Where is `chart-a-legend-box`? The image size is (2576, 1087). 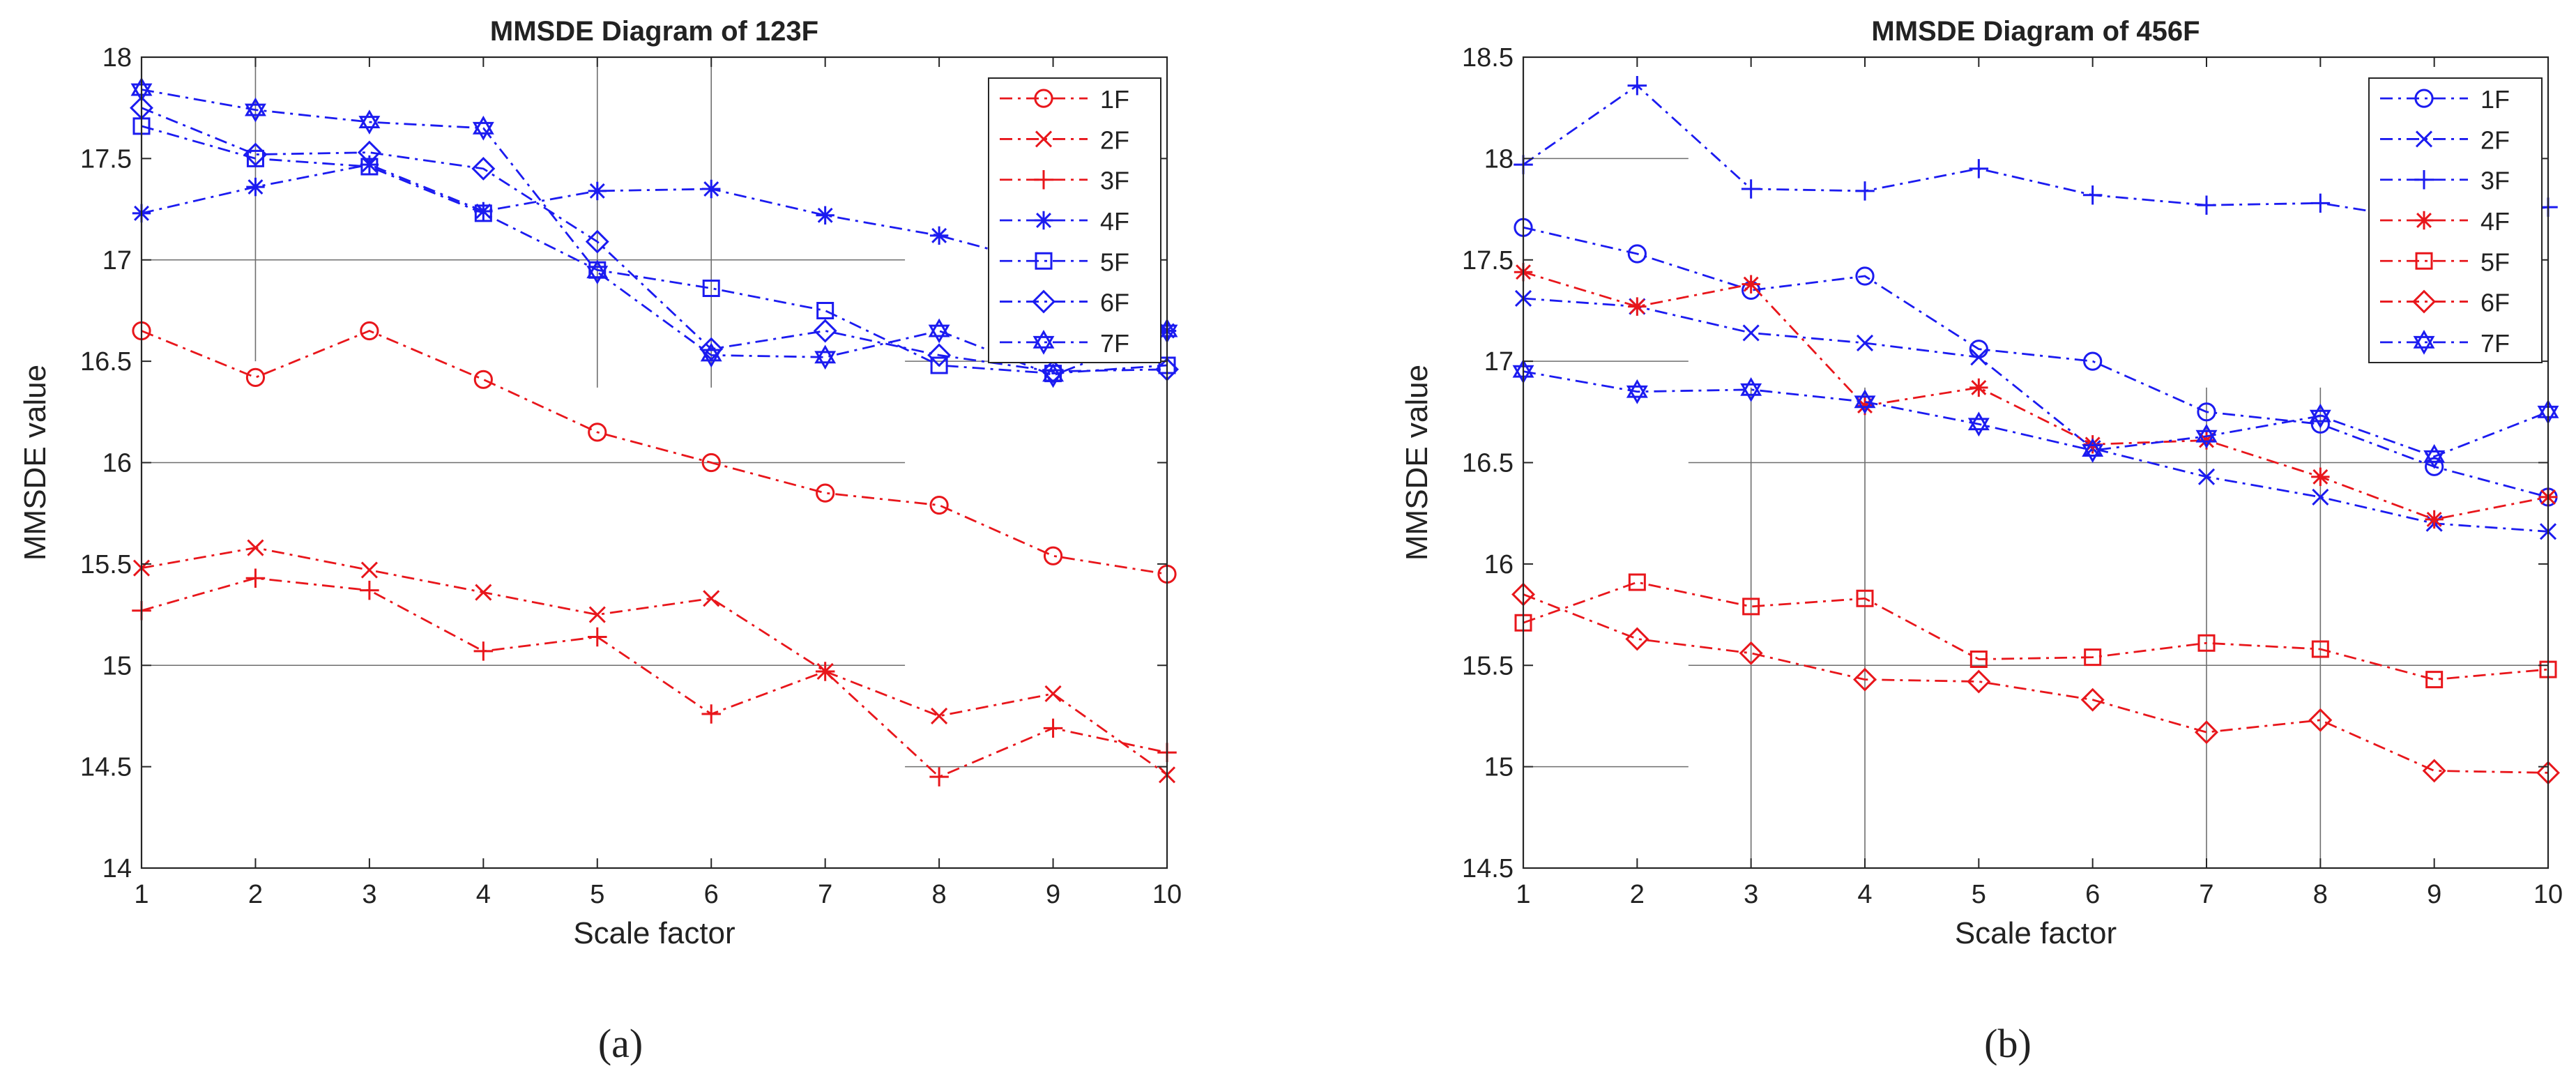 chart-a-legend-box is located at coordinates (1075, 220).